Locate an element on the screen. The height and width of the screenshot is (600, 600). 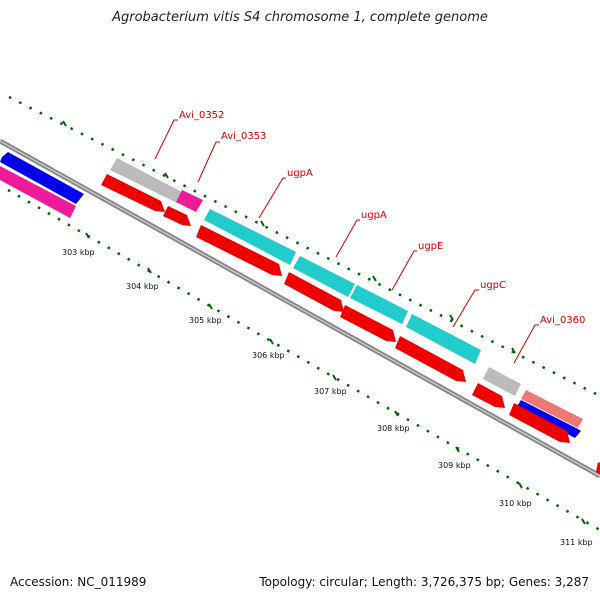
accession-text: Accession: NC_011989 is located at coordinates (78, 582).